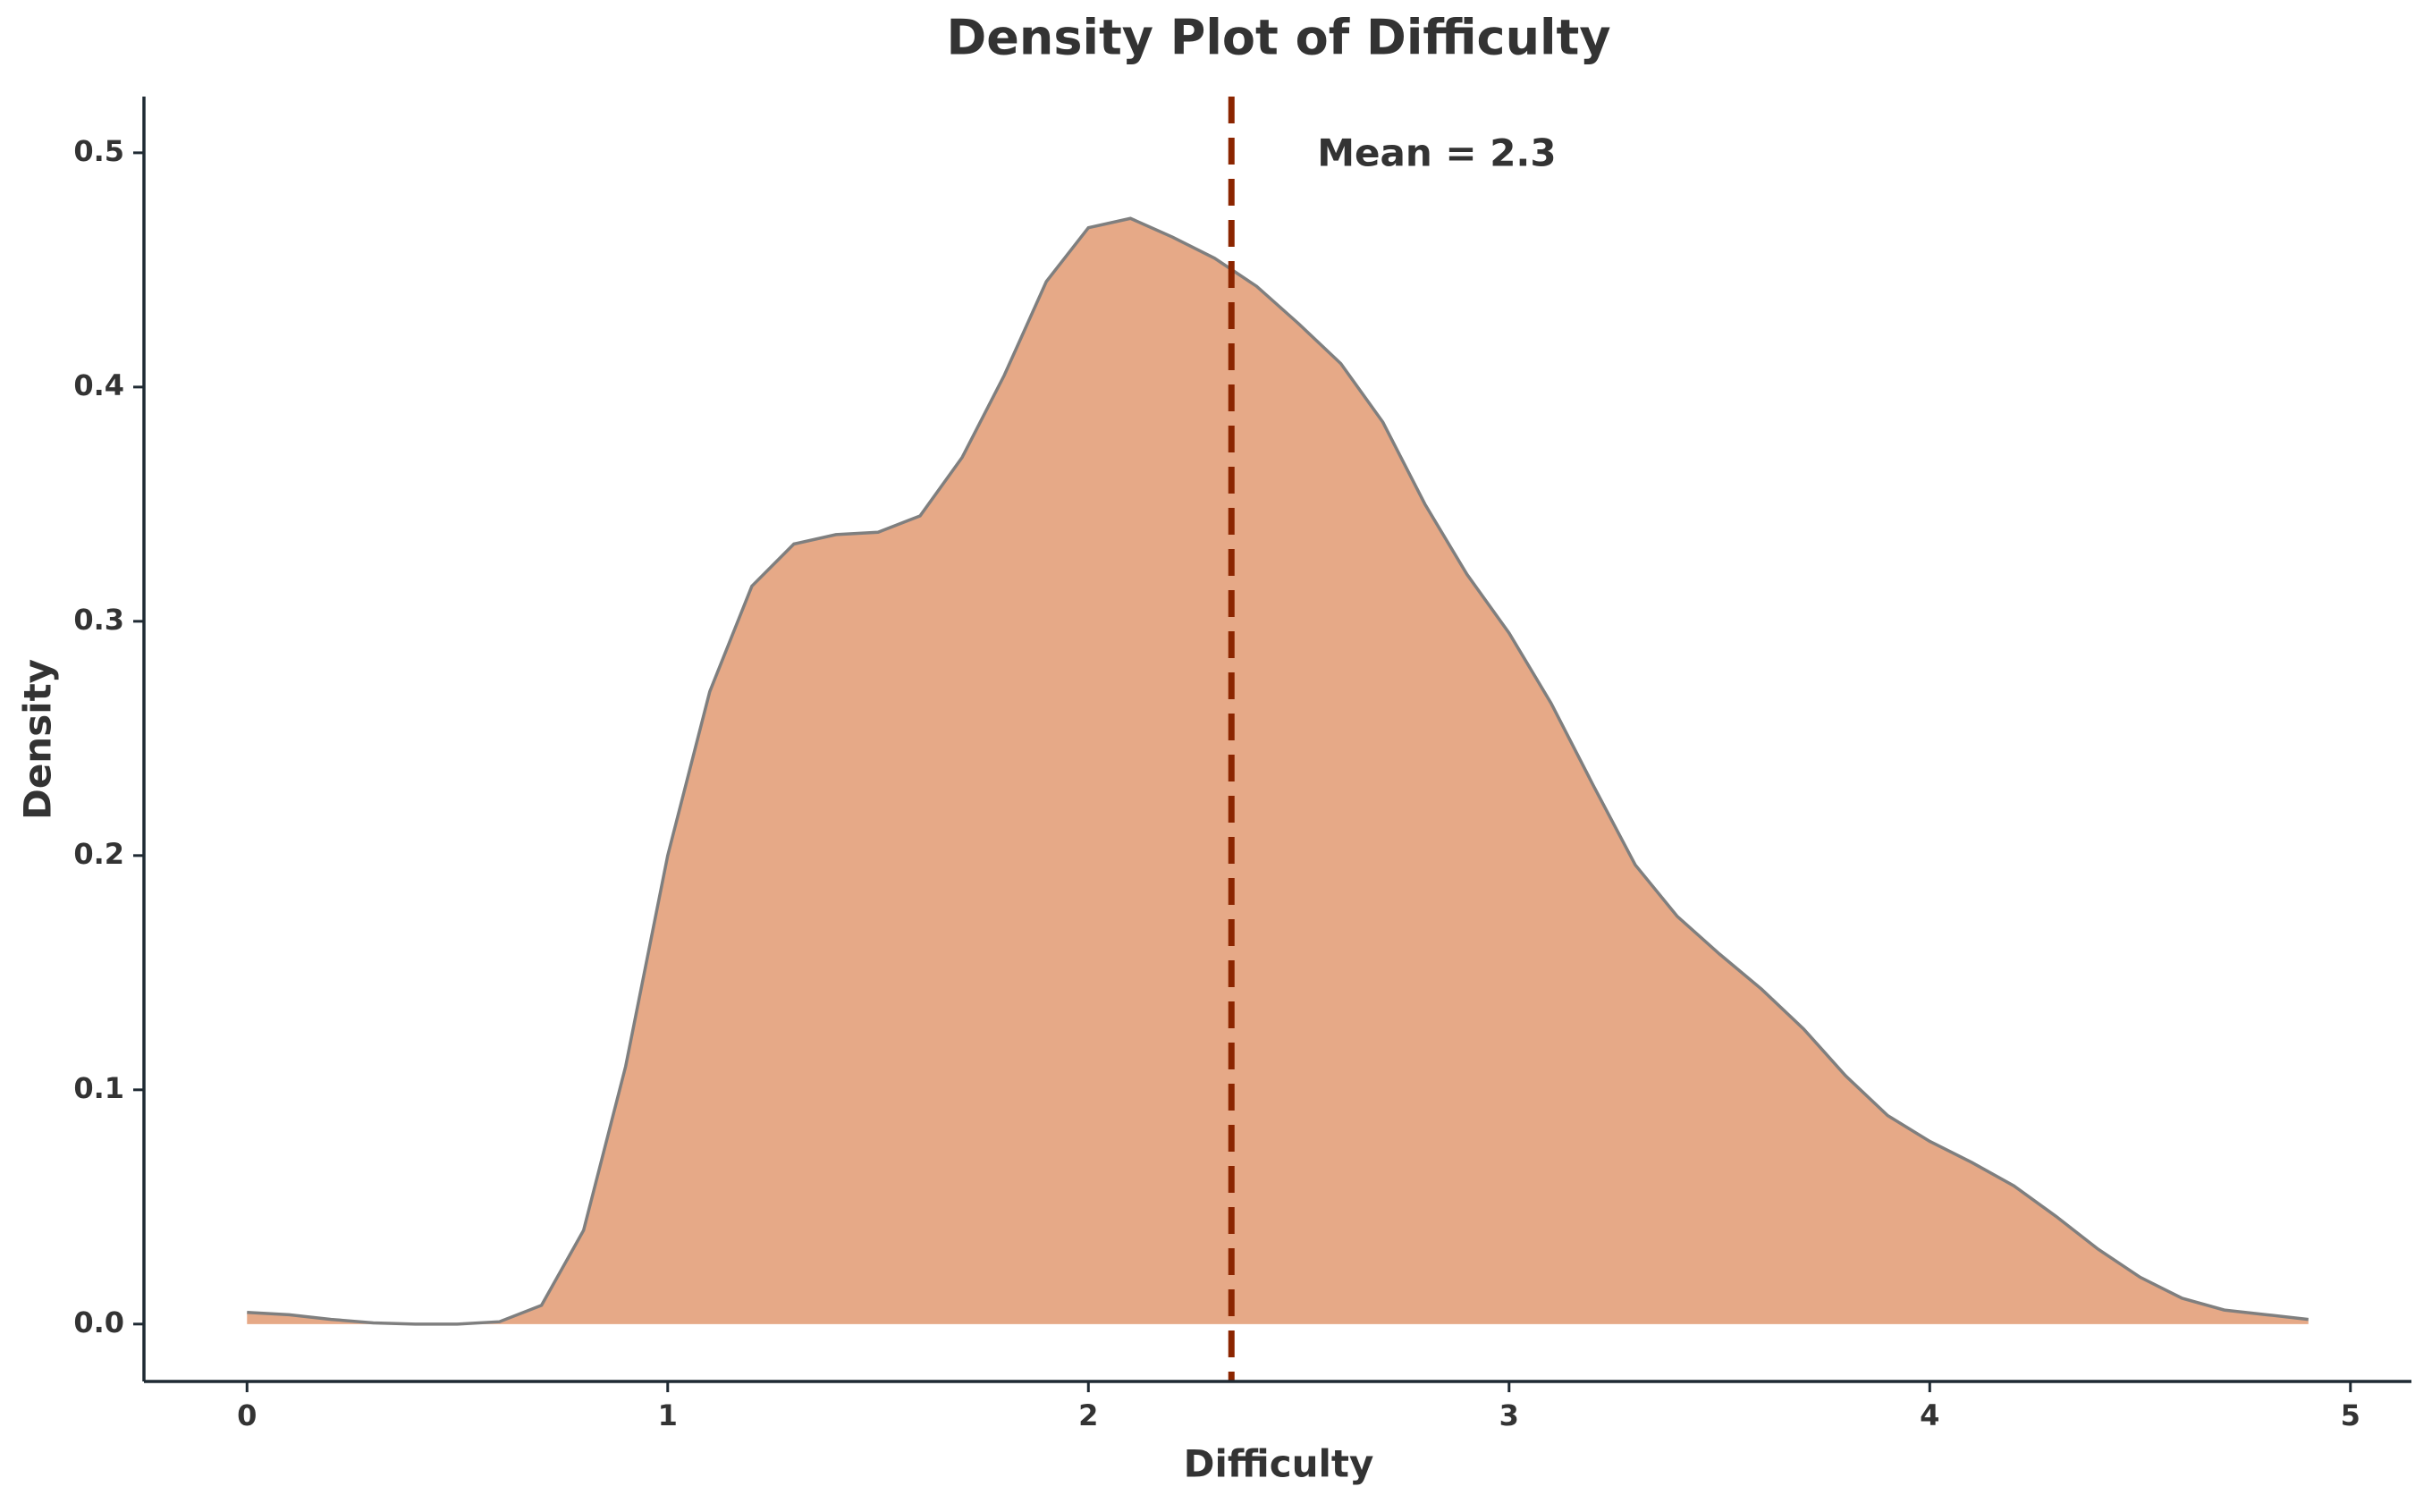 Image resolution: width=2432 pixels, height=1512 pixels. Describe the element at coordinates (99, 620) in the screenshot. I see `y-tick-label: 0.3` at that location.